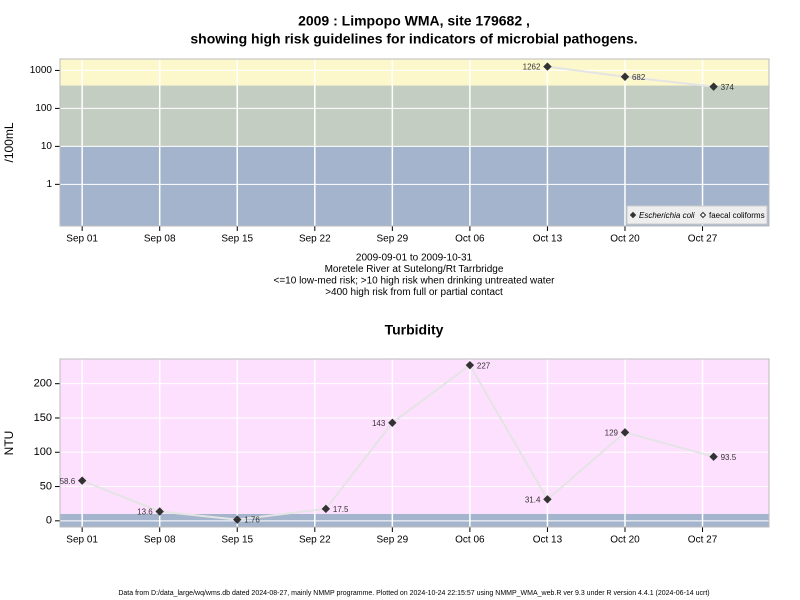  What do you see at coordinates (145, 512) in the screenshot?
I see `data-label: 13.6` at bounding box center [145, 512].